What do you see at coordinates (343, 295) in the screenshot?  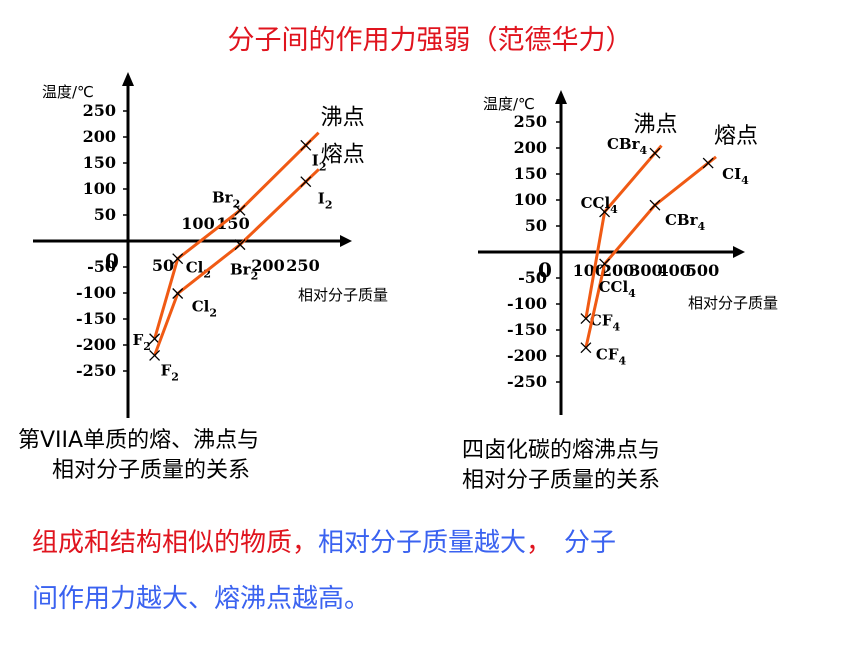 I see `chart1-x-label: 相对分子质量` at bounding box center [343, 295].